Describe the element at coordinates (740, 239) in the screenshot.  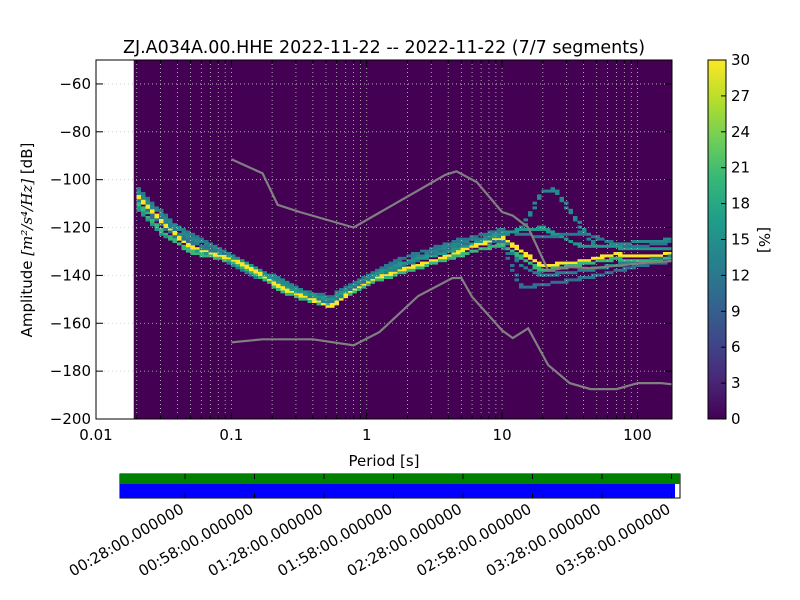
I see `colorbar: 0 3 6 9 12 15 18 21 24 27 30 [%]` at that location.